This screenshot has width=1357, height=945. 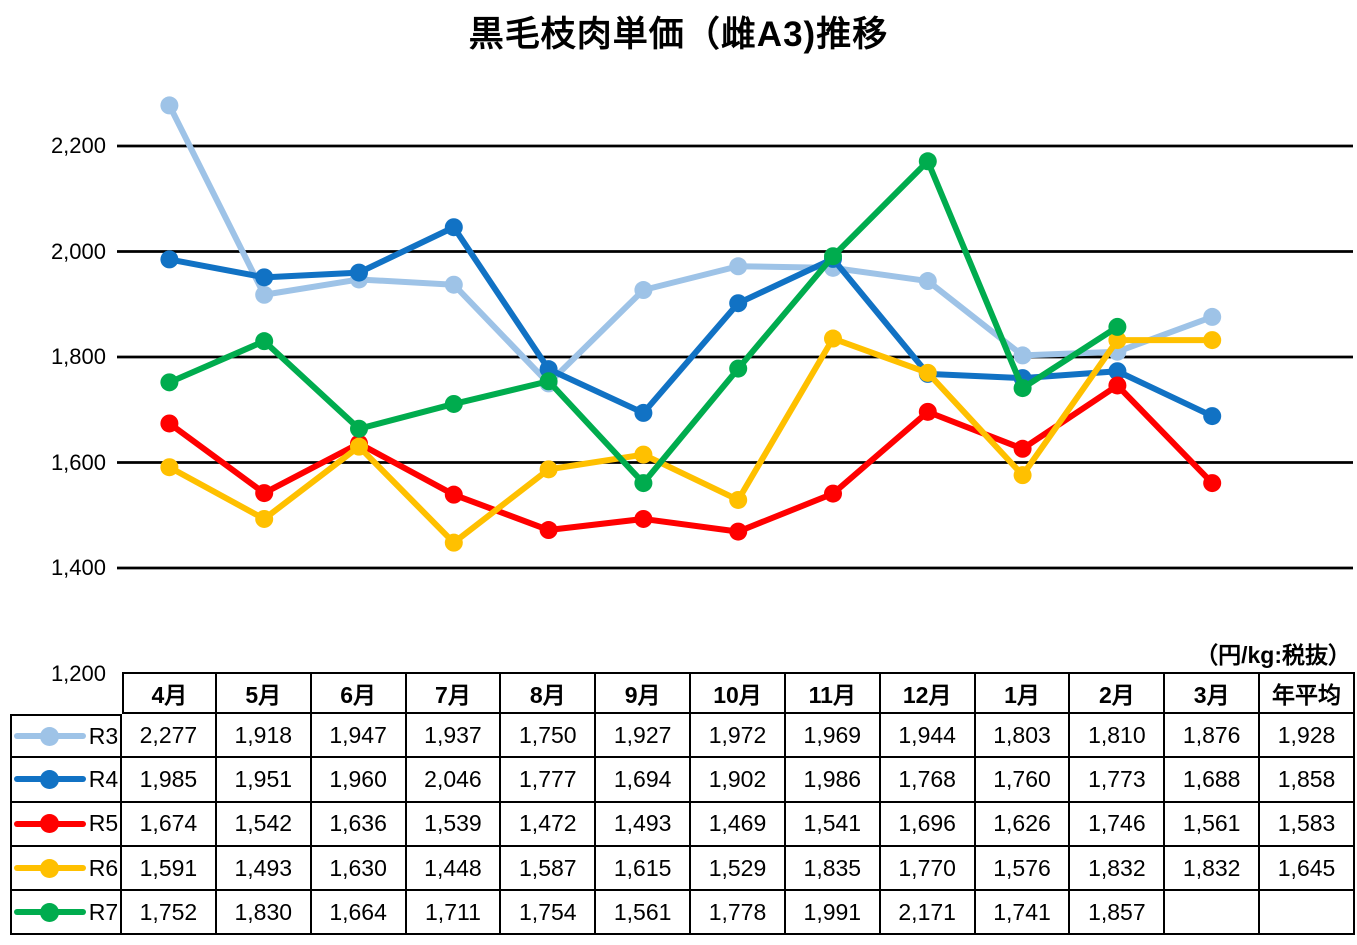 I want to click on value-R7-col4: 1,711, so click(x=454, y=913).